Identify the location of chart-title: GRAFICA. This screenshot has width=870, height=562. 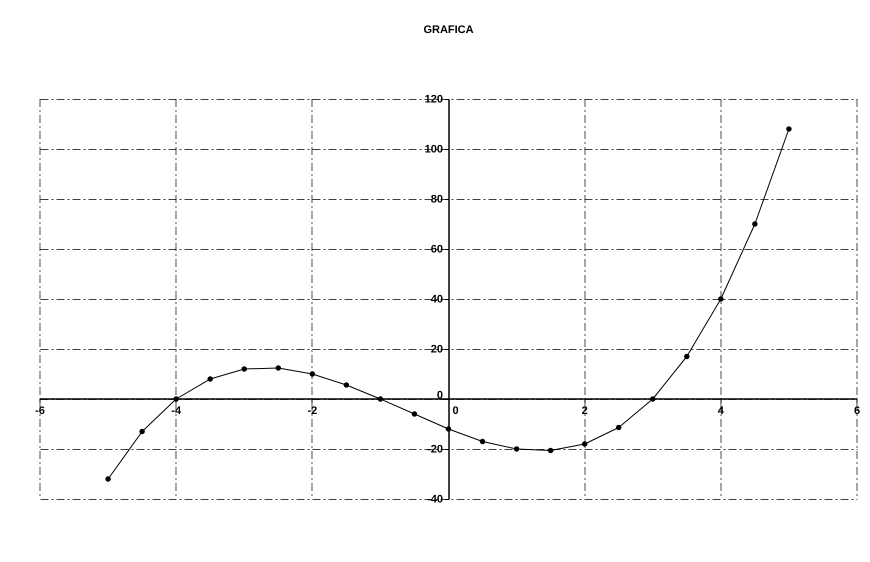
(448, 30).